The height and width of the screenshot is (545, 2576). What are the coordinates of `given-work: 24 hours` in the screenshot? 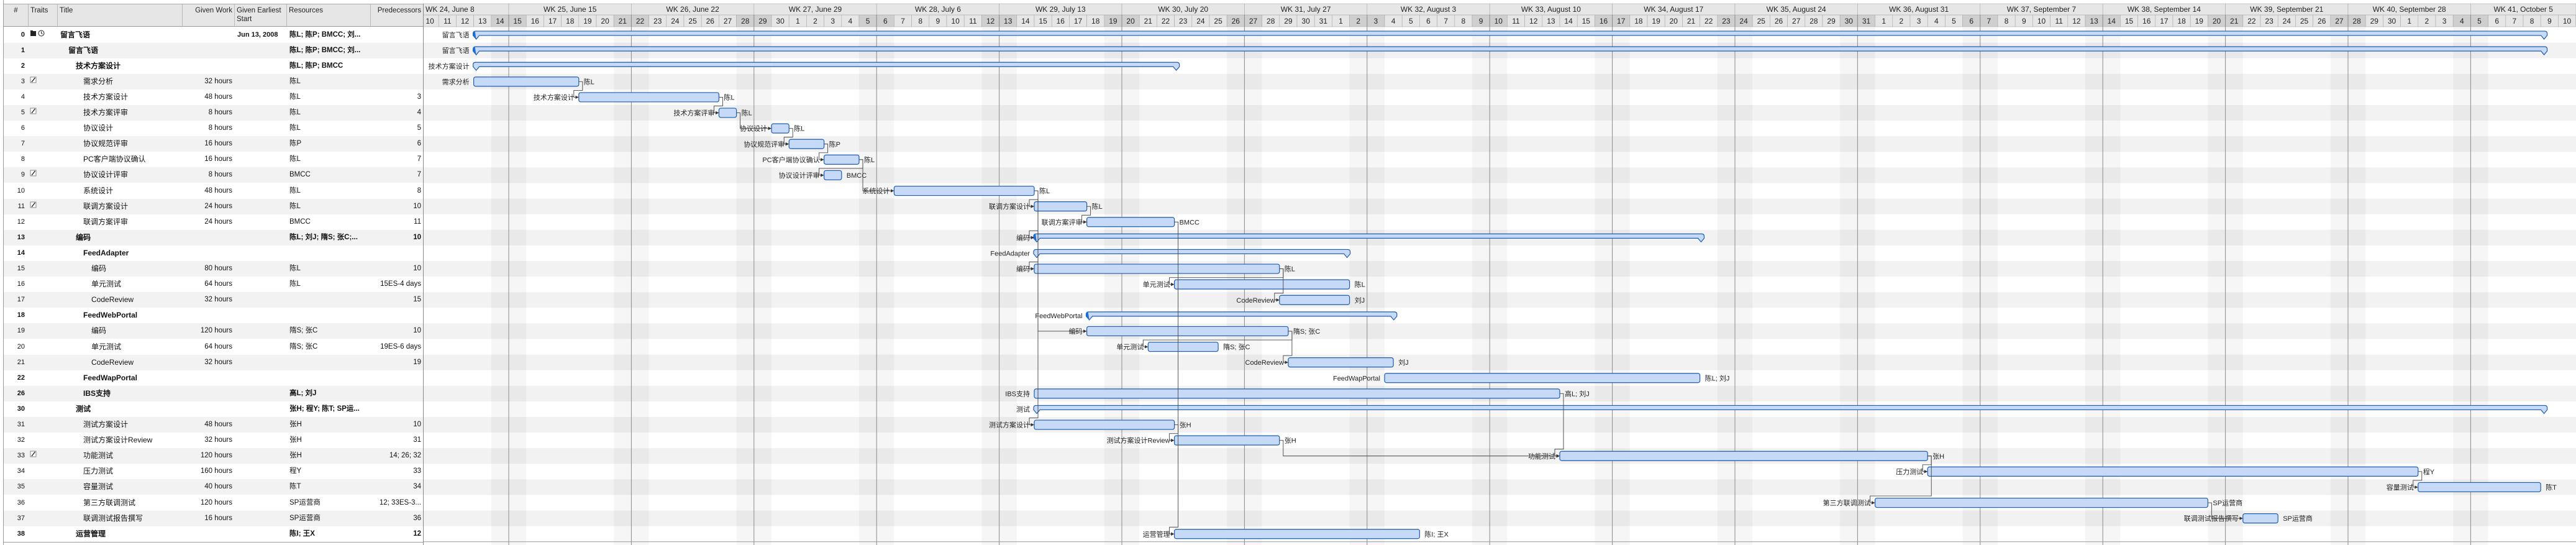 It's located at (218, 206).